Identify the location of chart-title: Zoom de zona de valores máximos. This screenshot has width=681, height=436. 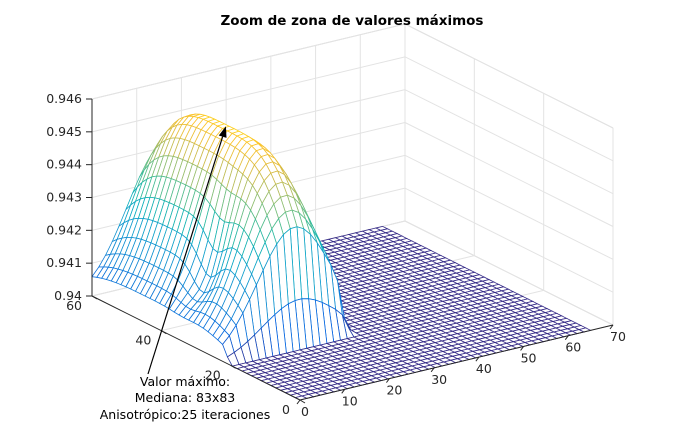
(352, 21).